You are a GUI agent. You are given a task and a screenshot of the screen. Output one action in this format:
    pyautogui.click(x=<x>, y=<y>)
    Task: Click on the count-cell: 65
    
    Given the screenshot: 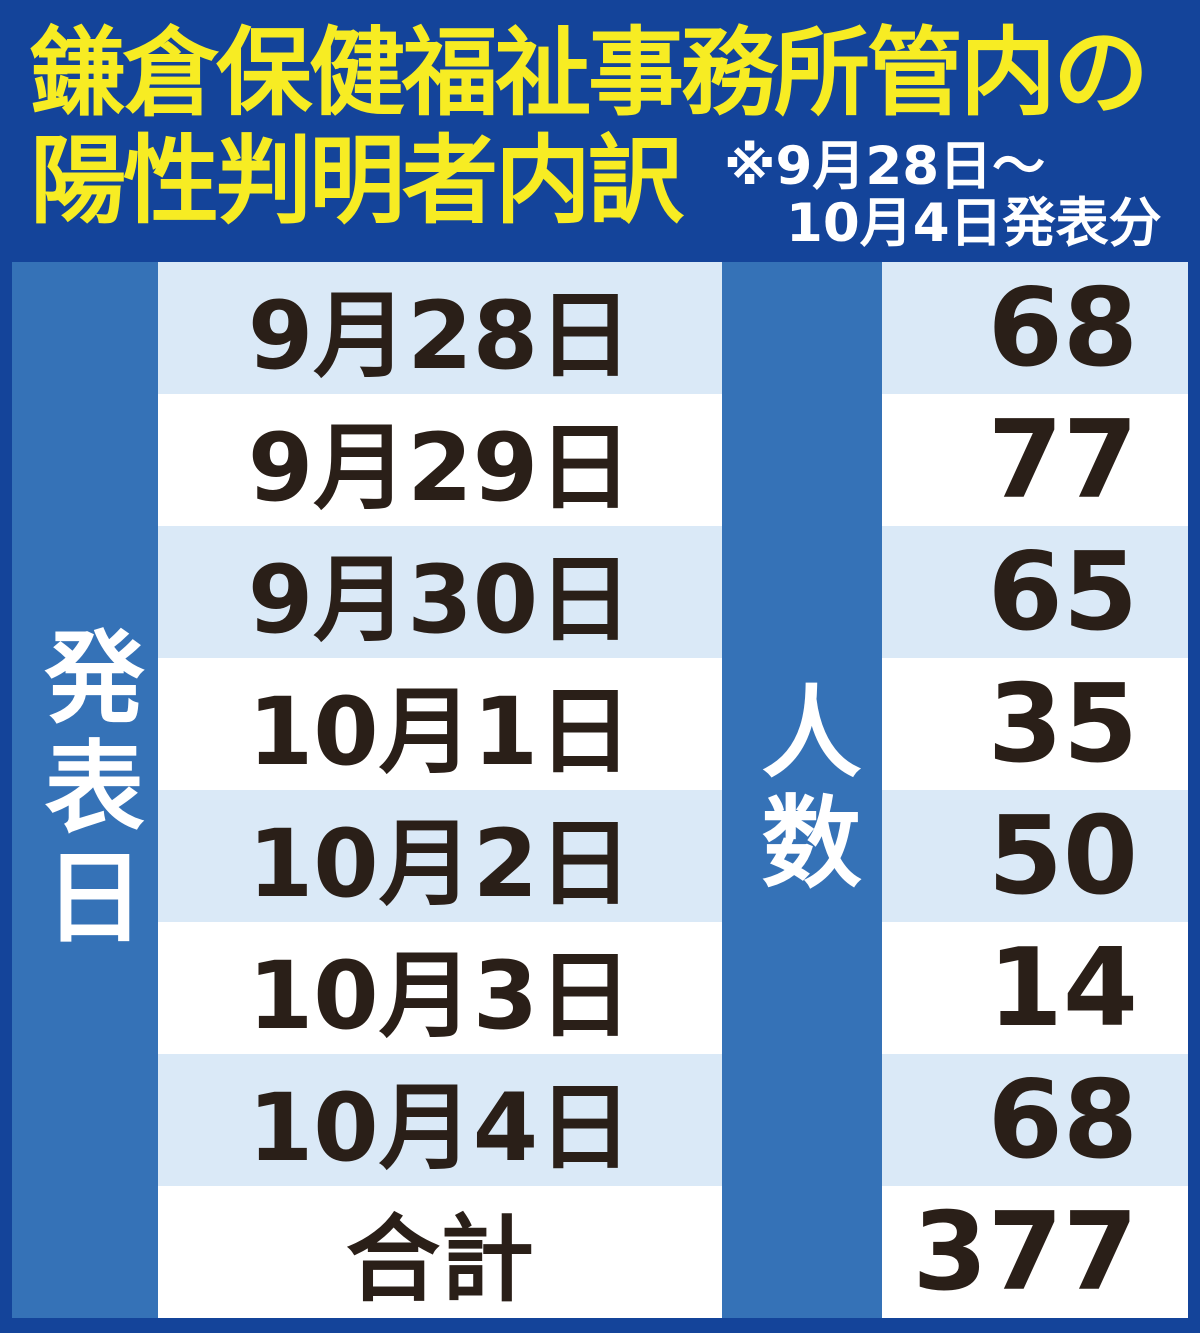 What is the action you would take?
    pyautogui.click(x=1035, y=592)
    